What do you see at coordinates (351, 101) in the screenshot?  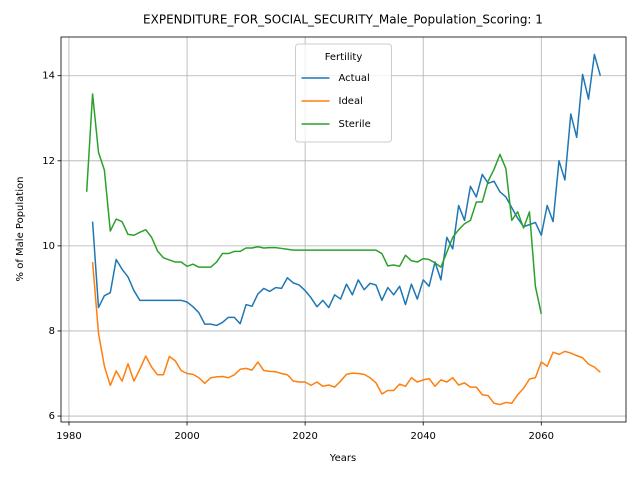 I see `legend-label: Ideal` at bounding box center [351, 101].